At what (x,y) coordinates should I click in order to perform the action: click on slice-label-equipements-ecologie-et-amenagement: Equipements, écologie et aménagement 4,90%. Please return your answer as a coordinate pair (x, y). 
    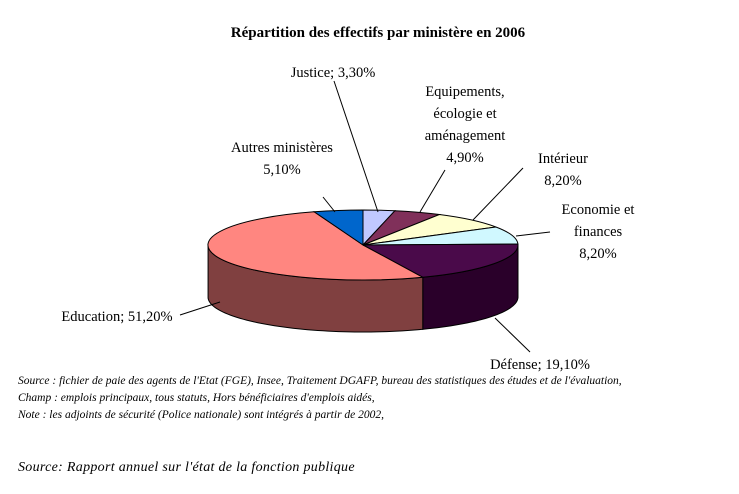
    Looking at the image, I should click on (465, 125).